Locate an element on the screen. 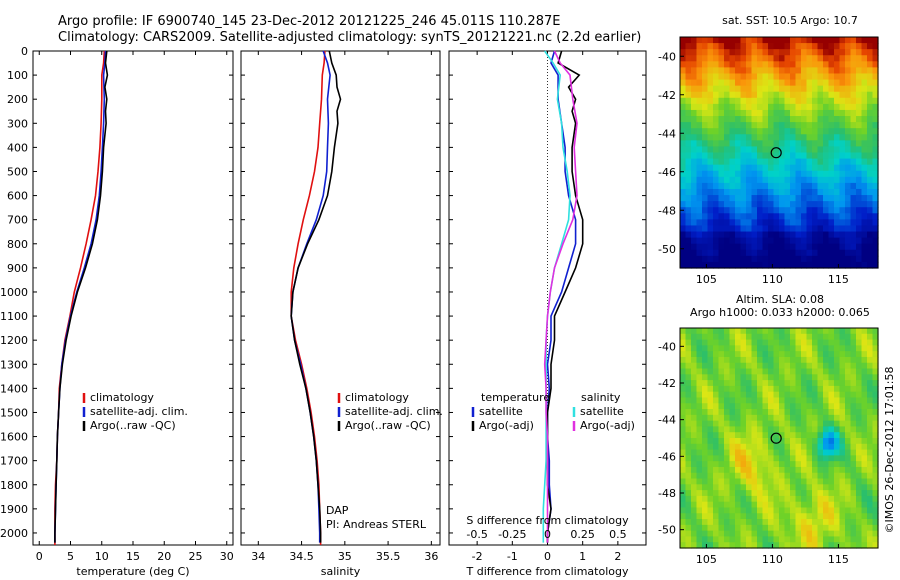 This screenshot has height=580, width=900. y-tick-label: 1900 is located at coordinates (14, 509).